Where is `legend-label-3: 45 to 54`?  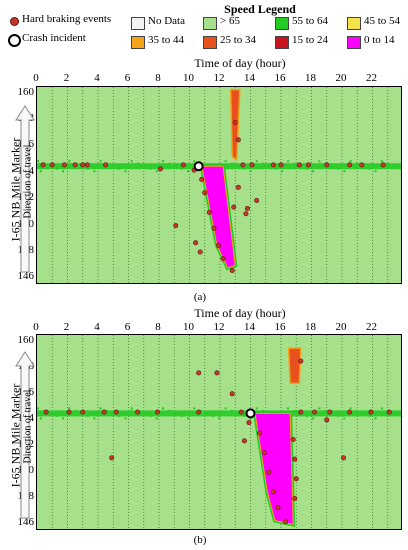
legend-label-3: 45 to 54 is located at coordinates (382, 21).